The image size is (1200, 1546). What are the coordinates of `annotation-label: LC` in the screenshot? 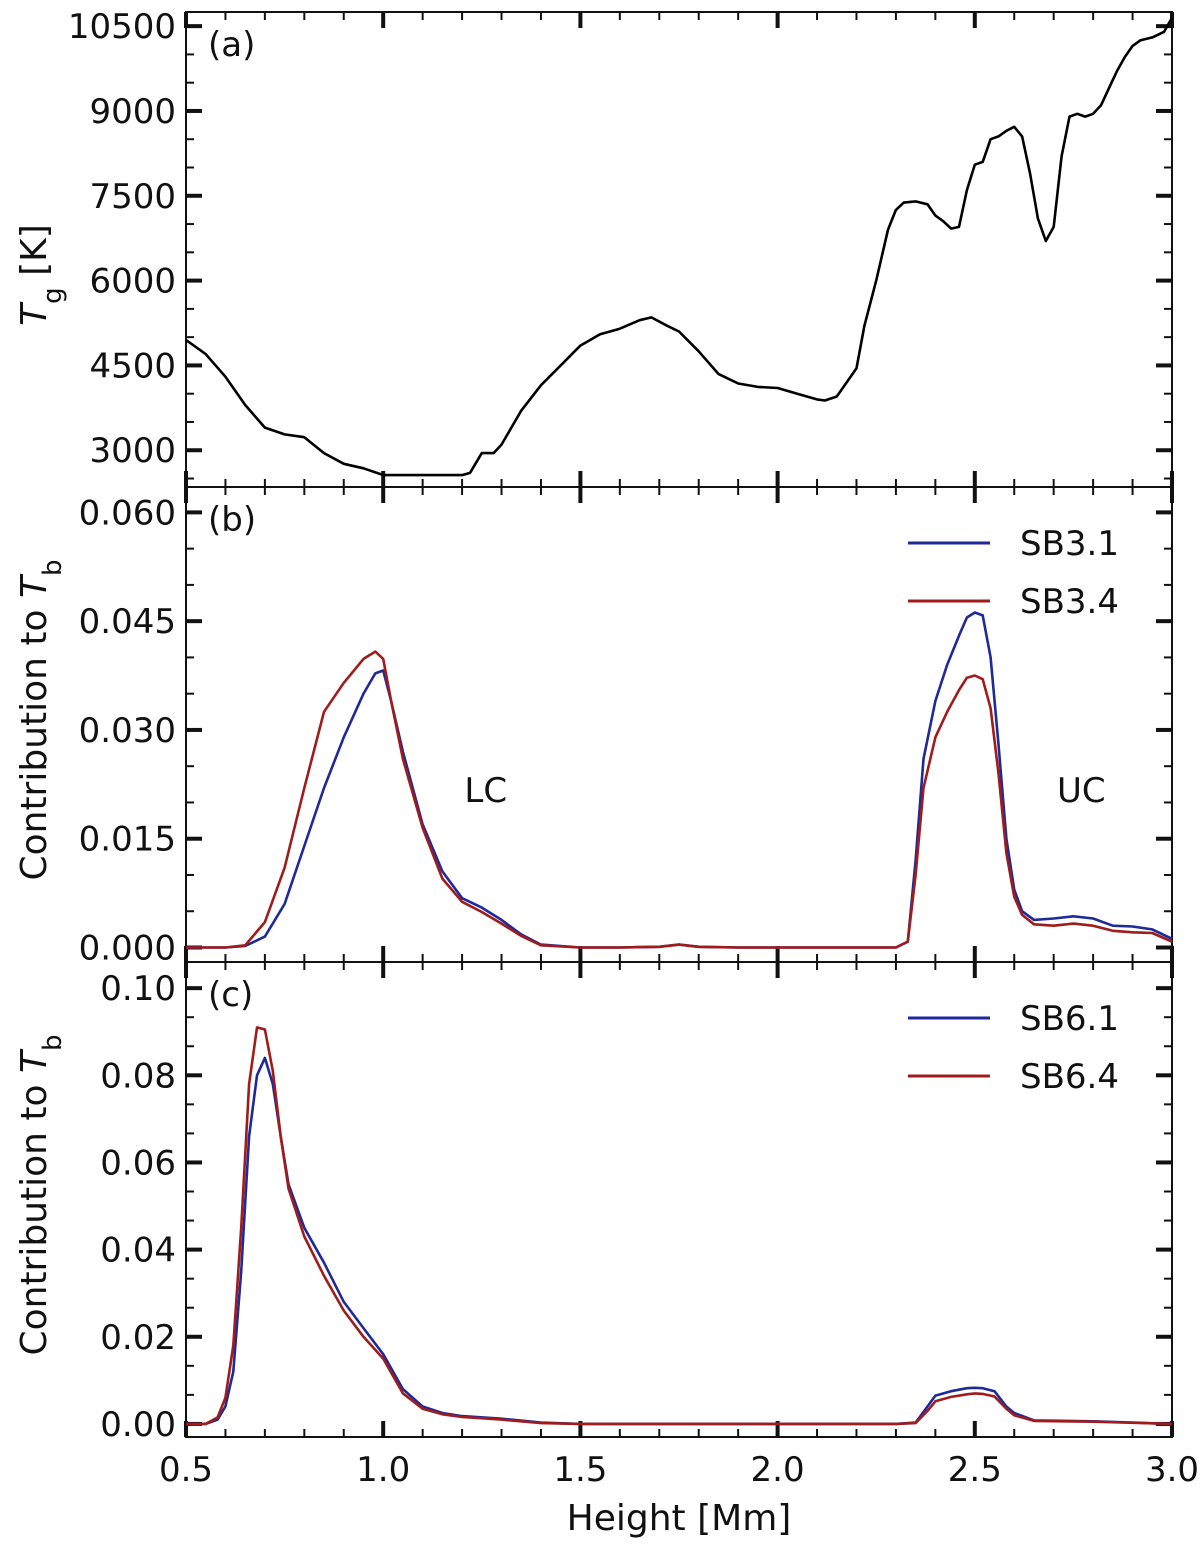 It's located at (485, 791).